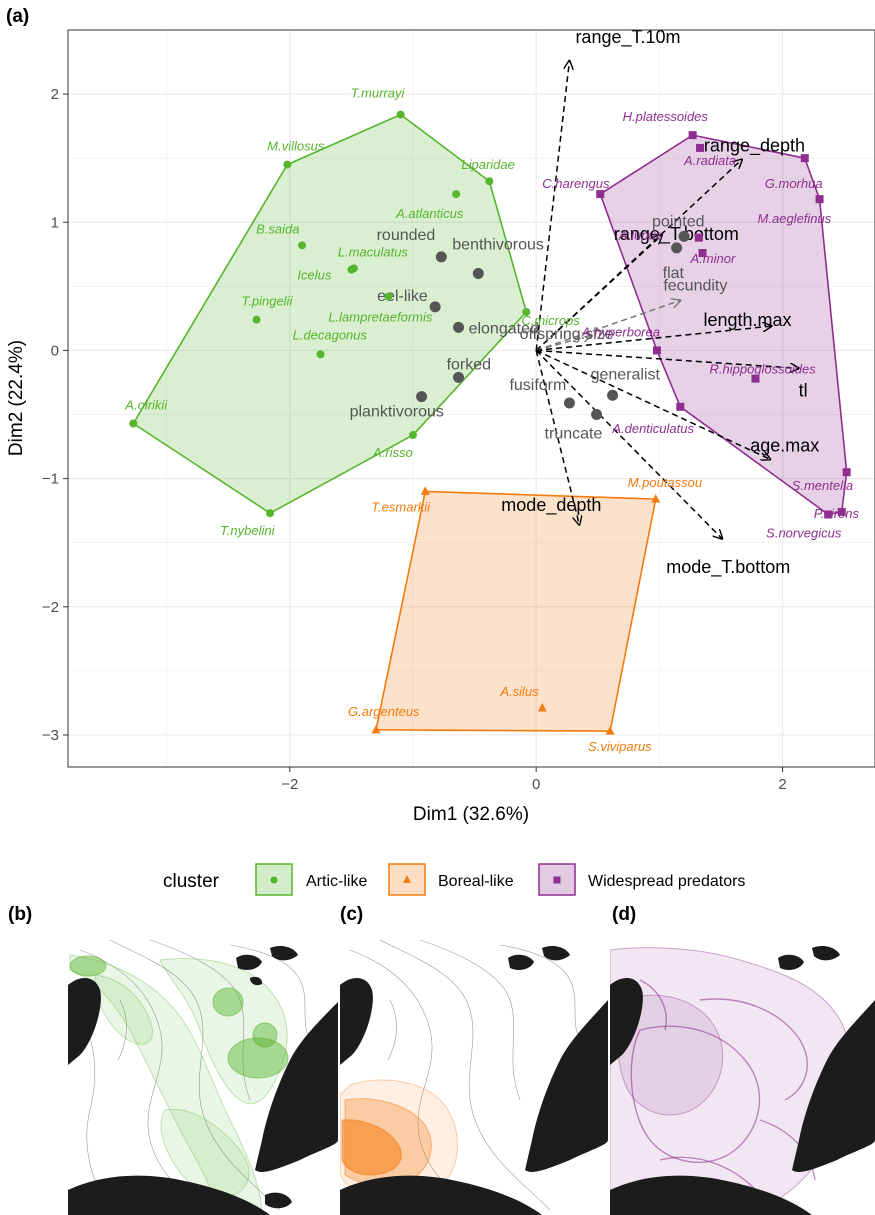  What do you see at coordinates (336, 881) in the screenshot?
I see `legend-label-artic-like: Artic-like` at bounding box center [336, 881].